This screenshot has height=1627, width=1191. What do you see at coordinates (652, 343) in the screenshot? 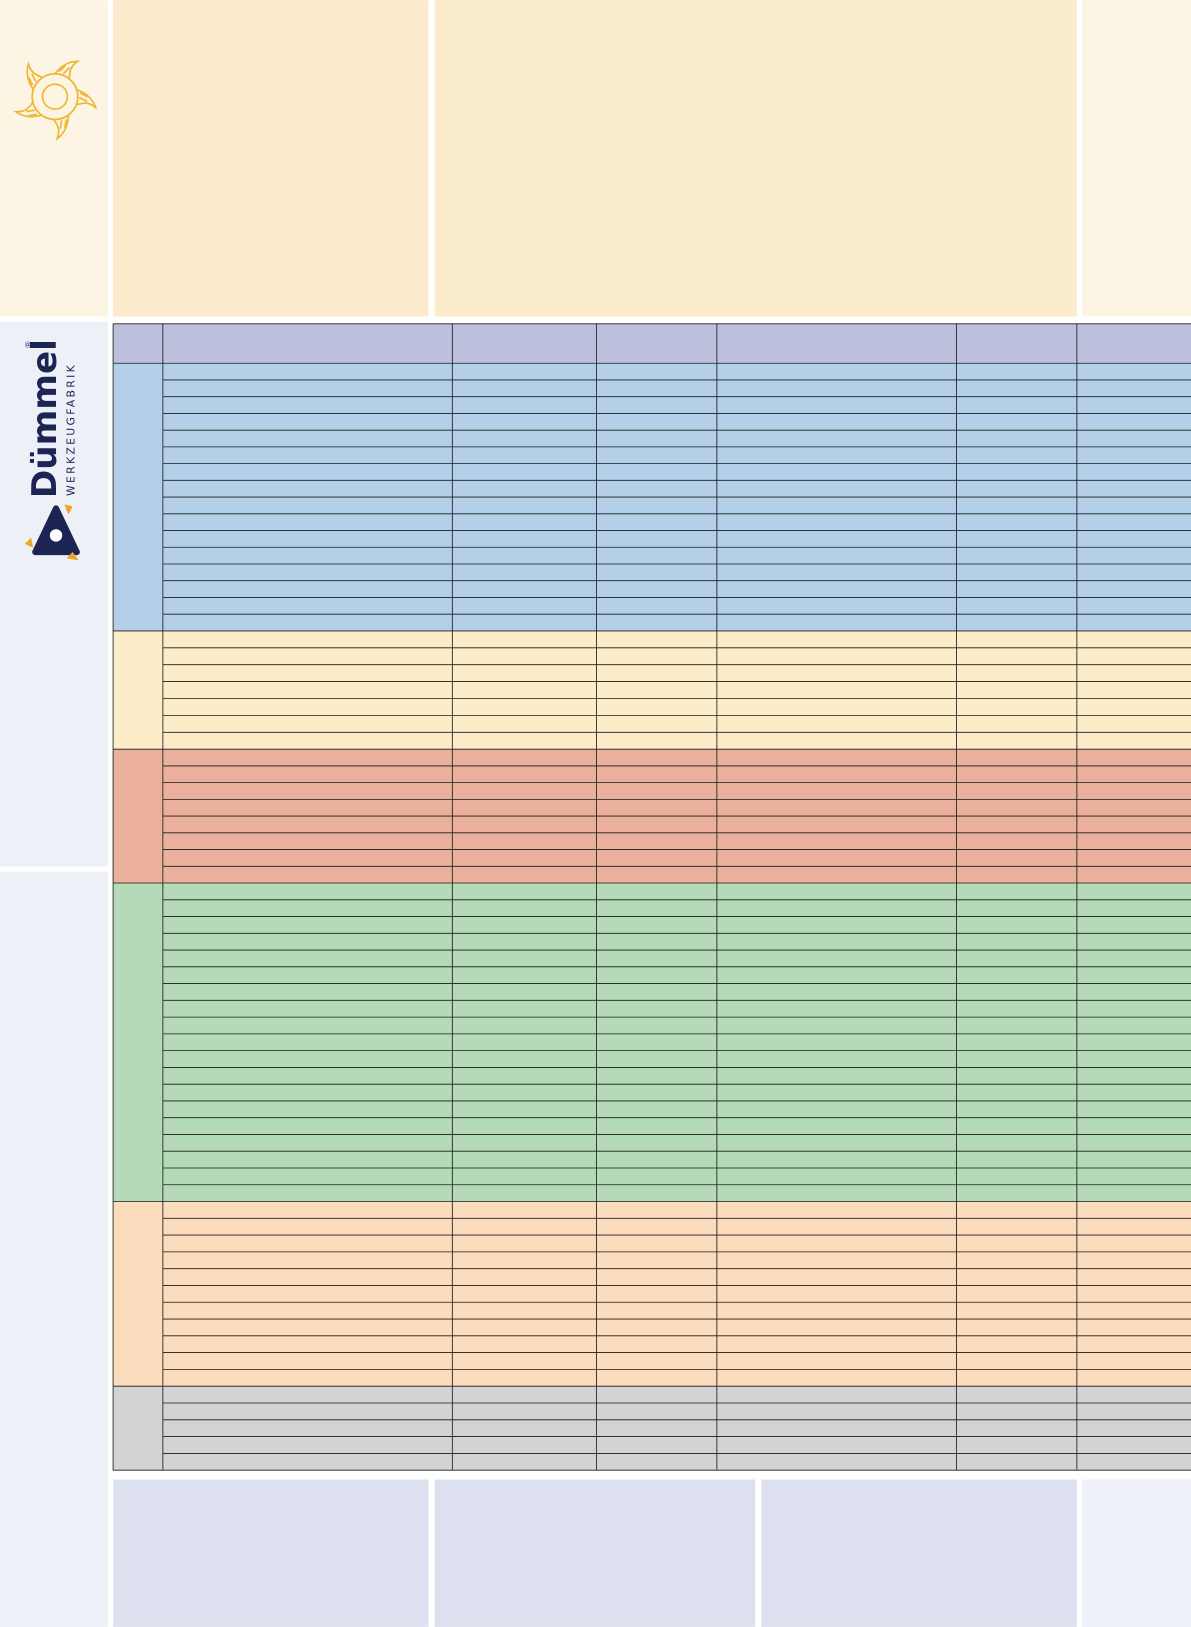
I see `header-row` at bounding box center [652, 343].